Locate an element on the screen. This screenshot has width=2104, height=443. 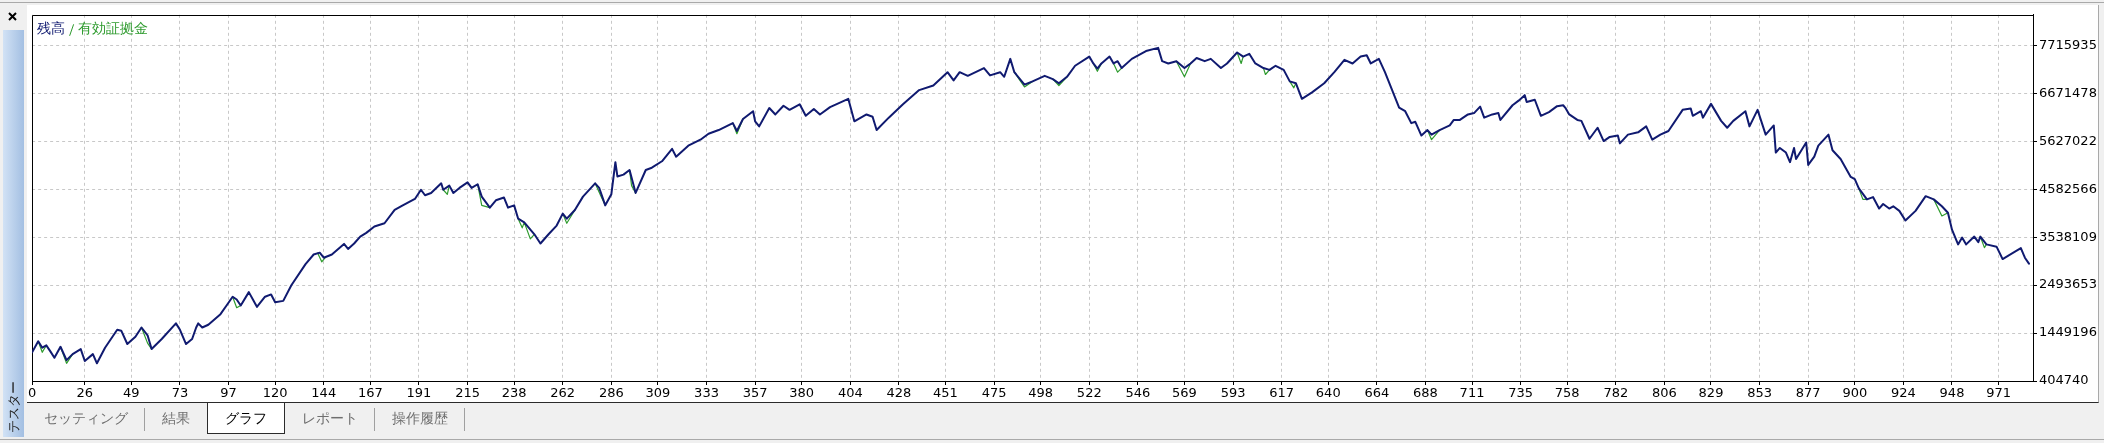
x-tick-label: 380 is located at coordinates (802, 393).